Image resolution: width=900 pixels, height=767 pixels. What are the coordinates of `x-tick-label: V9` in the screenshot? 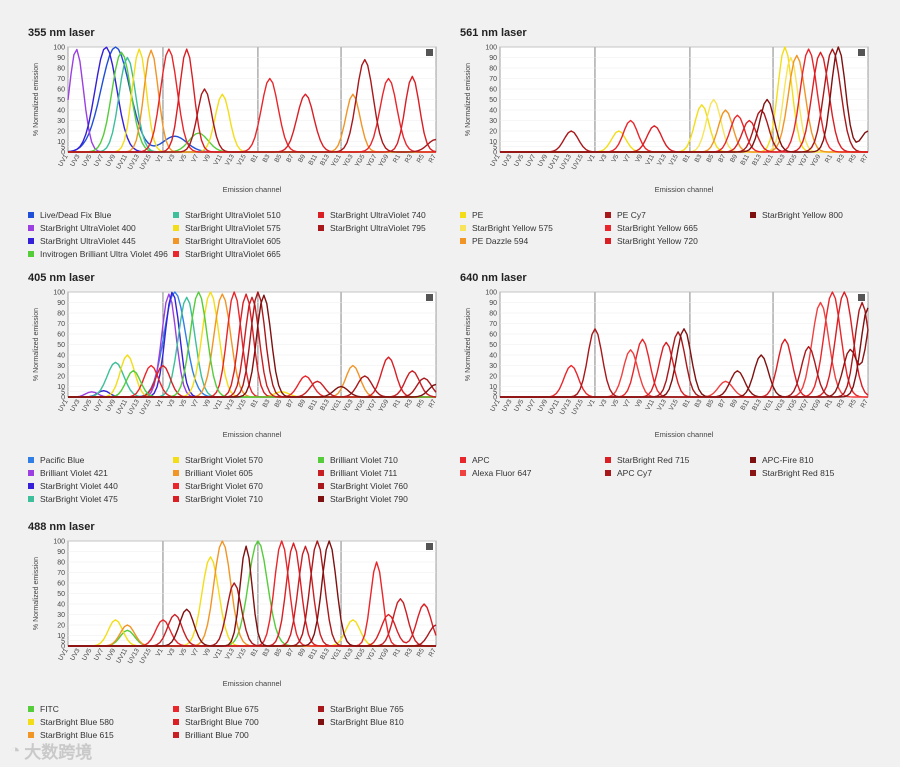 It's located at (207, 403).